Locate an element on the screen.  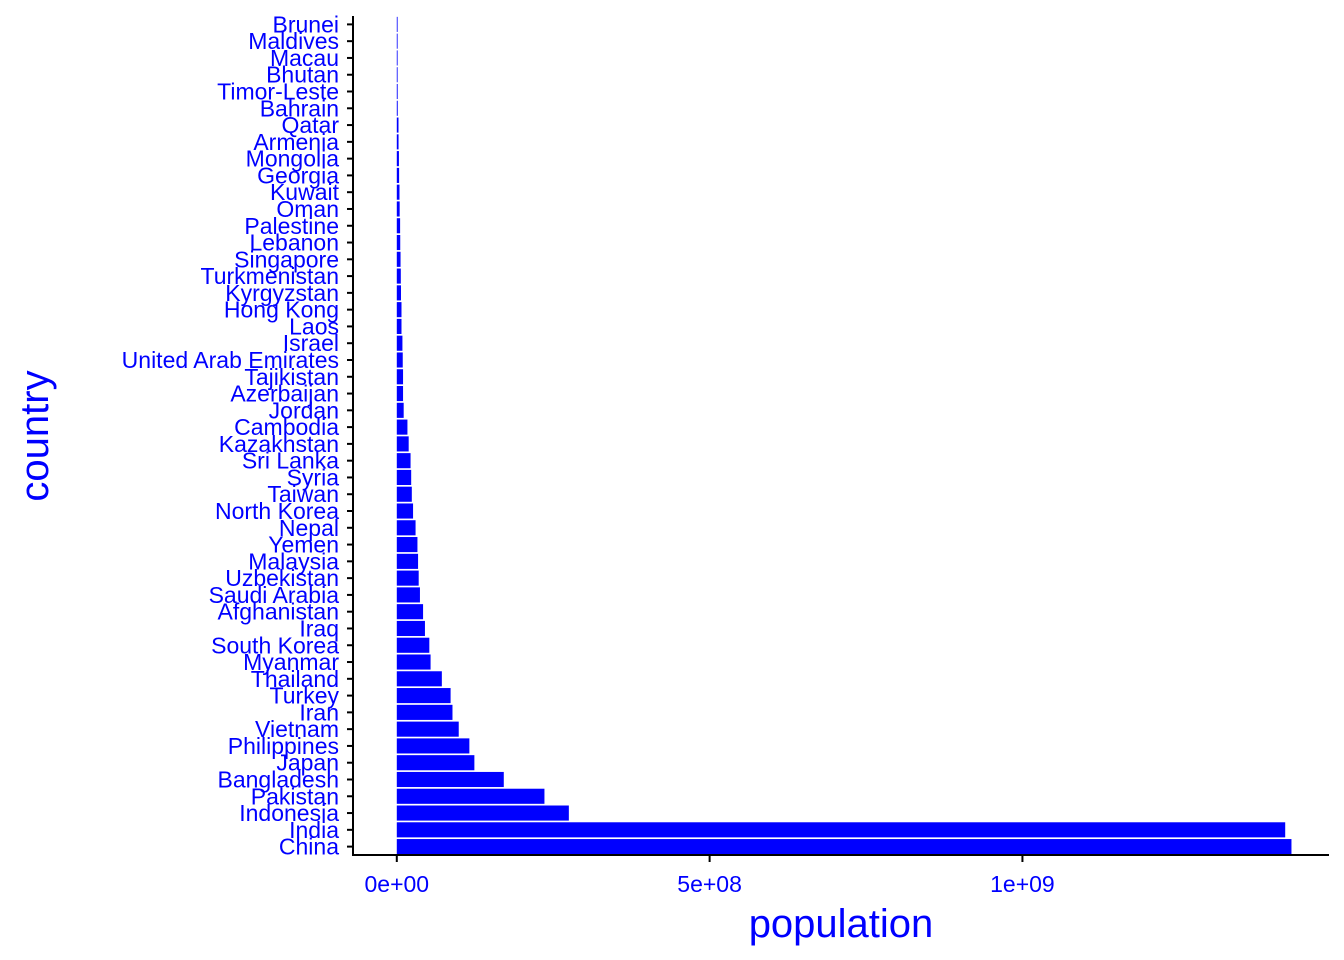
y-tick-label: Laos is located at coordinates (314, 326).